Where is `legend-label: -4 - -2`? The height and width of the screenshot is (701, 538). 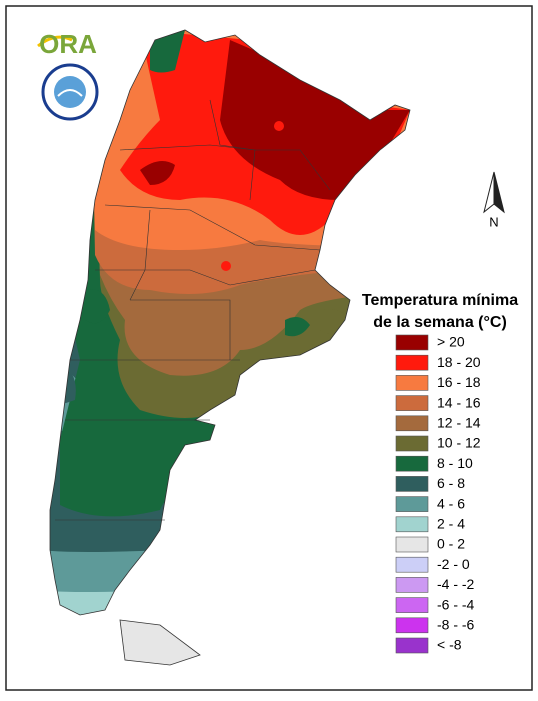
legend-label: -4 - -2 is located at coordinates (456, 584).